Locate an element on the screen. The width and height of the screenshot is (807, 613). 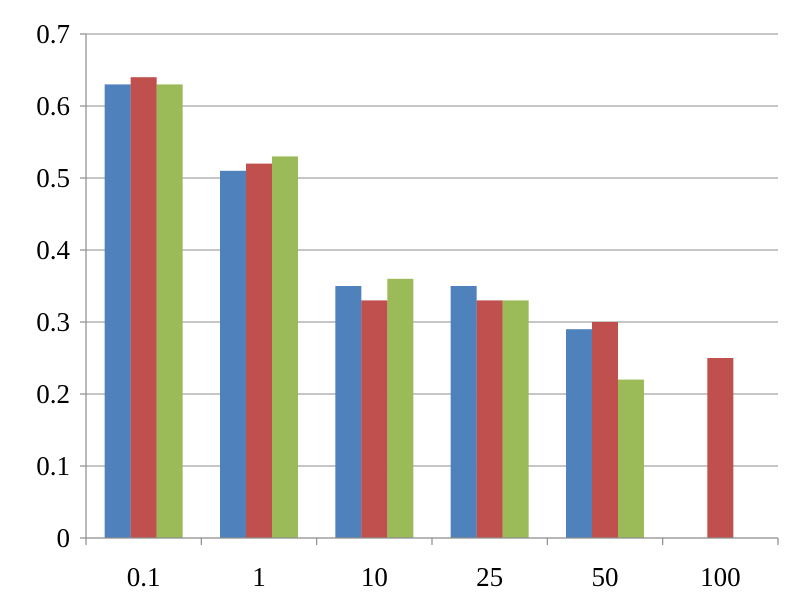
y-tick-label: 0.3 is located at coordinates (53, 322).